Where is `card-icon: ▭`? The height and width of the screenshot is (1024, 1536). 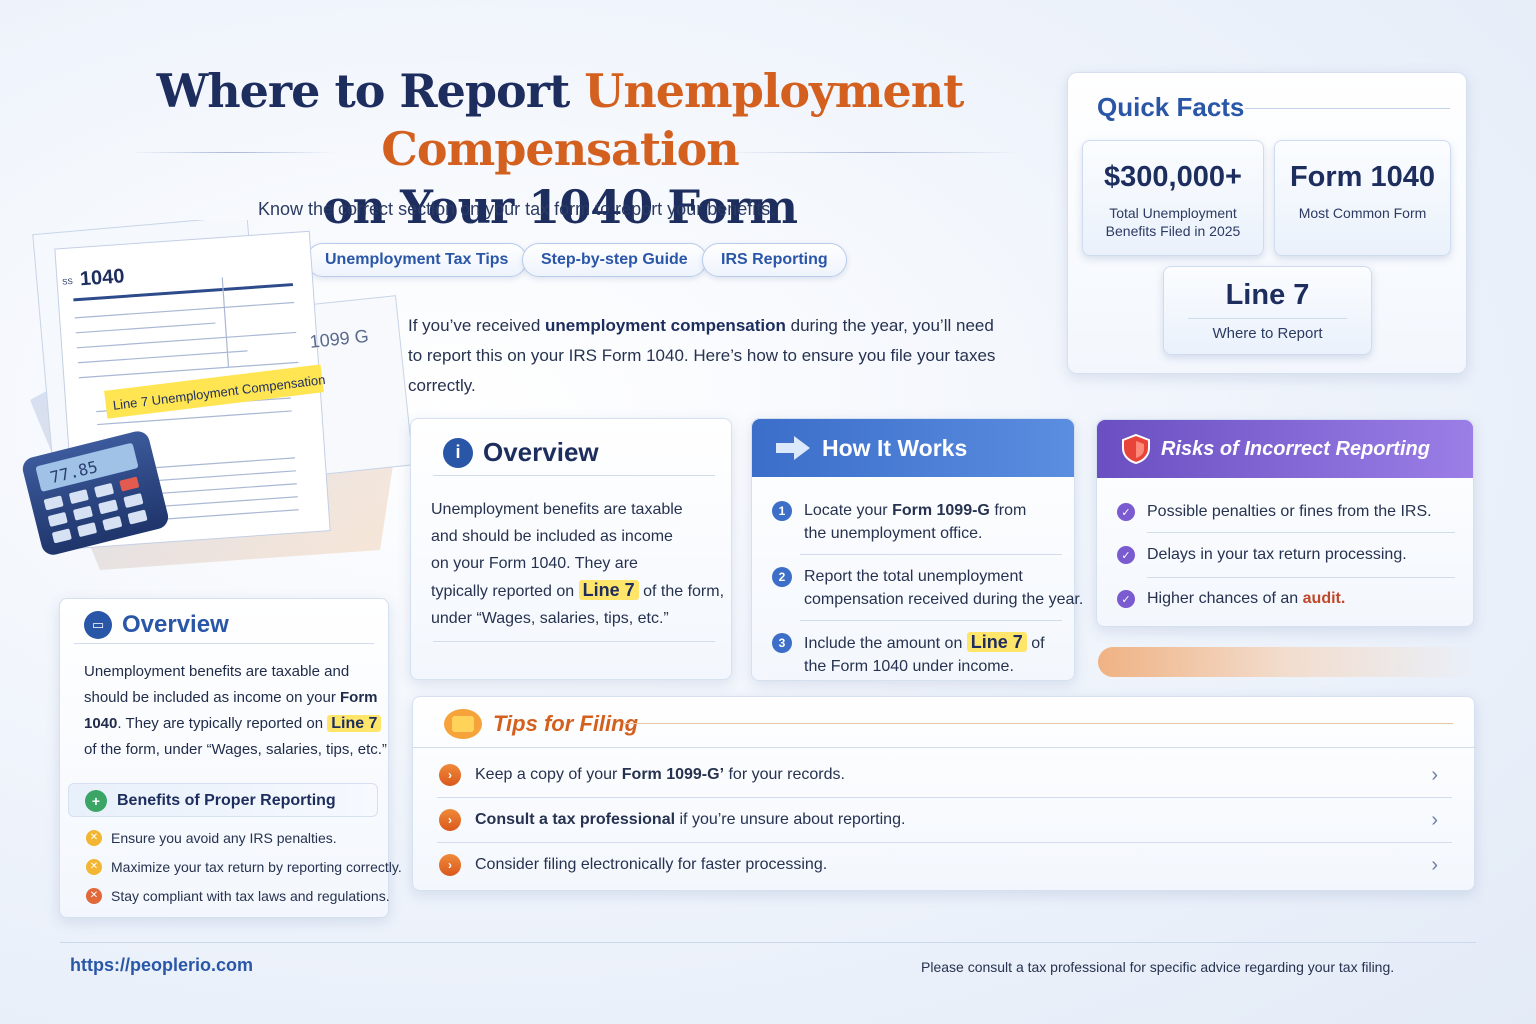 card-icon: ▭ is located at coordinates (98, 625).